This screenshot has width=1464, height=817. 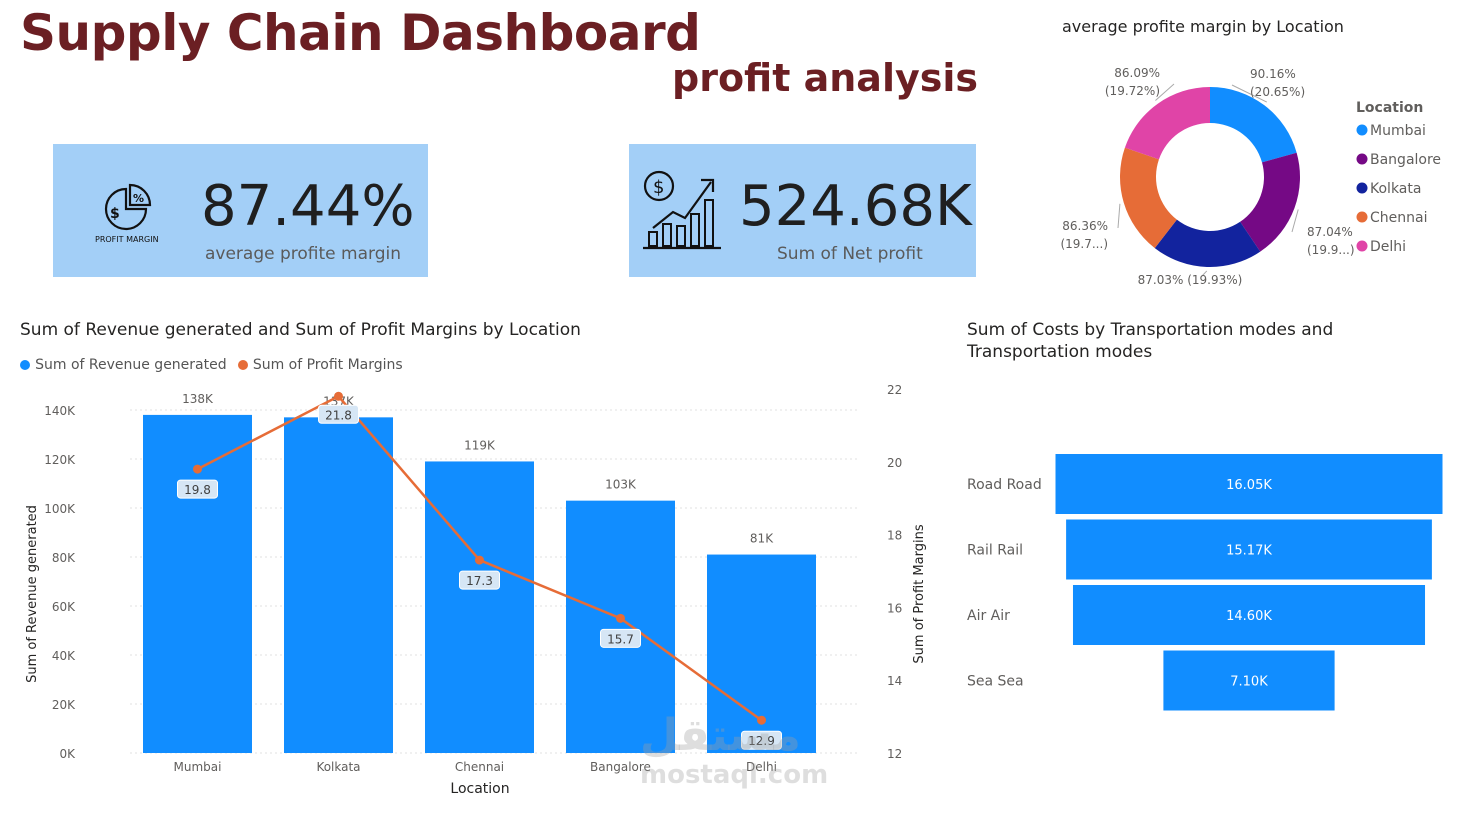 I want to click on y-tick-label: 40K, so click(x=64, y=656).